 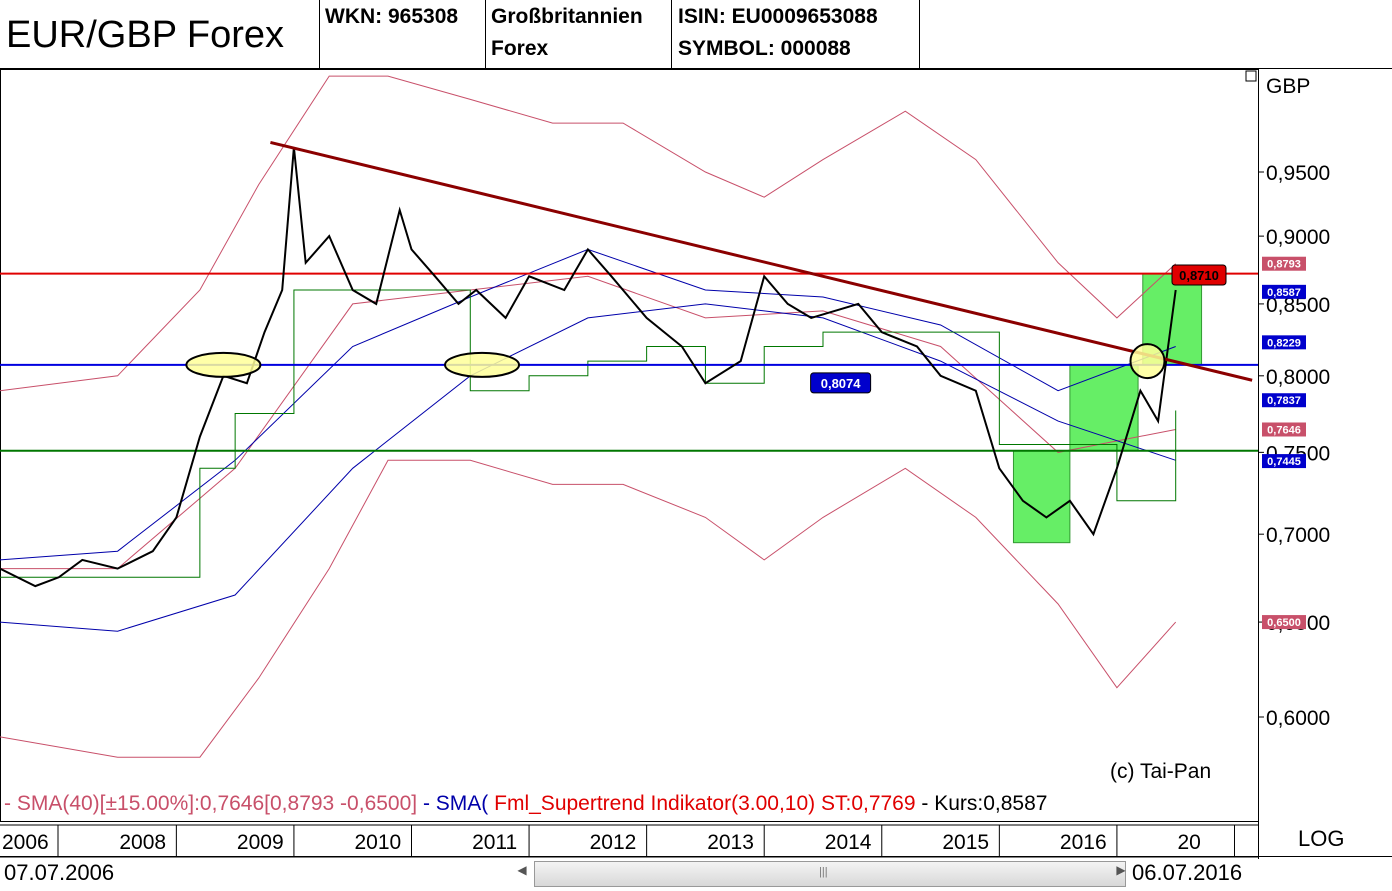 What do you see at coordinates (1161, 771) in the screenshot?
I see `copyright: (c) Tai-Pan` at bounding box center [1161, 771].